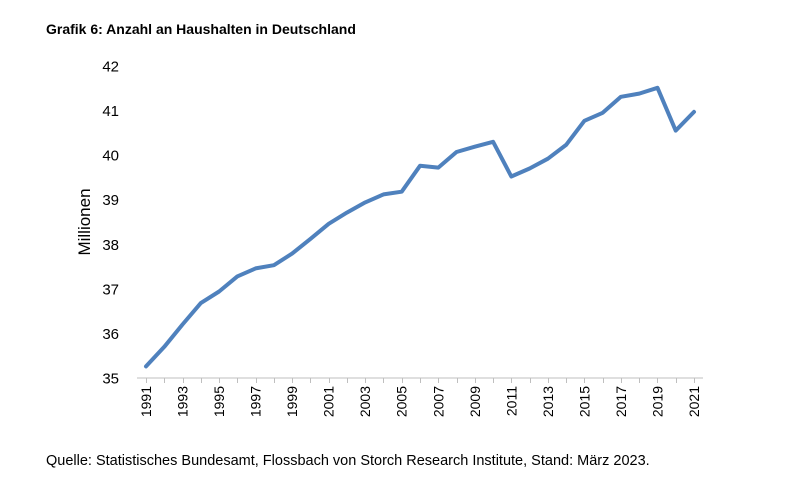 This screenshot has width=801, height=487. What do you see at coordinates (110, 111) in the screenshot?
I see `y-tick-label: 41` at bounding box center [110, 111].